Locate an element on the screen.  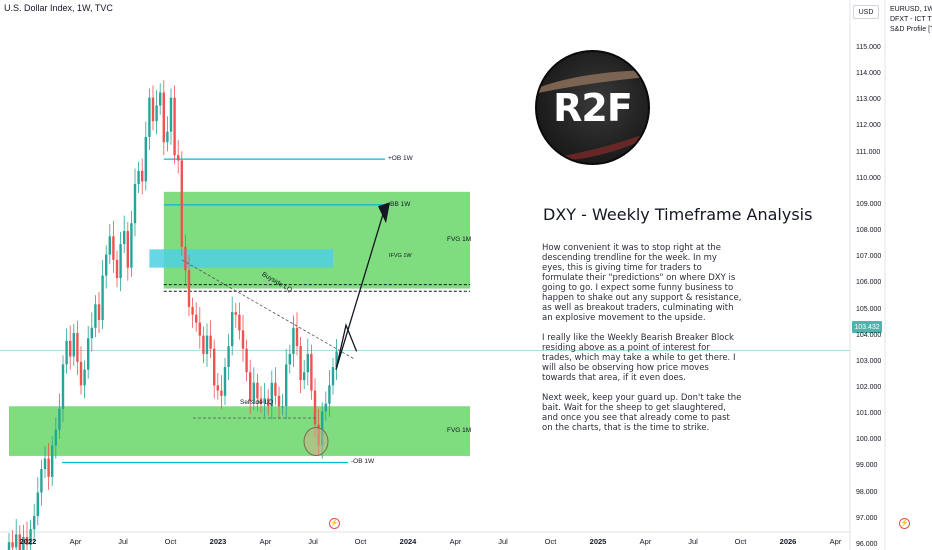
y-tick-label: 114.000 is located at coordinates (868, 74).